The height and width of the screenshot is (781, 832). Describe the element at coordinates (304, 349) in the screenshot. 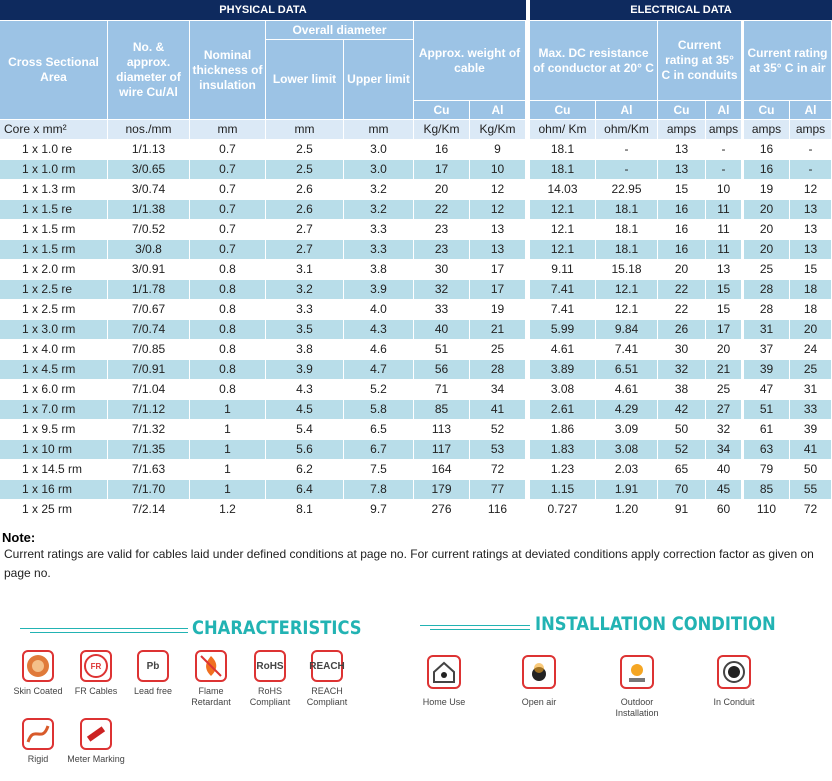

I see `table-cell: 3.8` at that location.